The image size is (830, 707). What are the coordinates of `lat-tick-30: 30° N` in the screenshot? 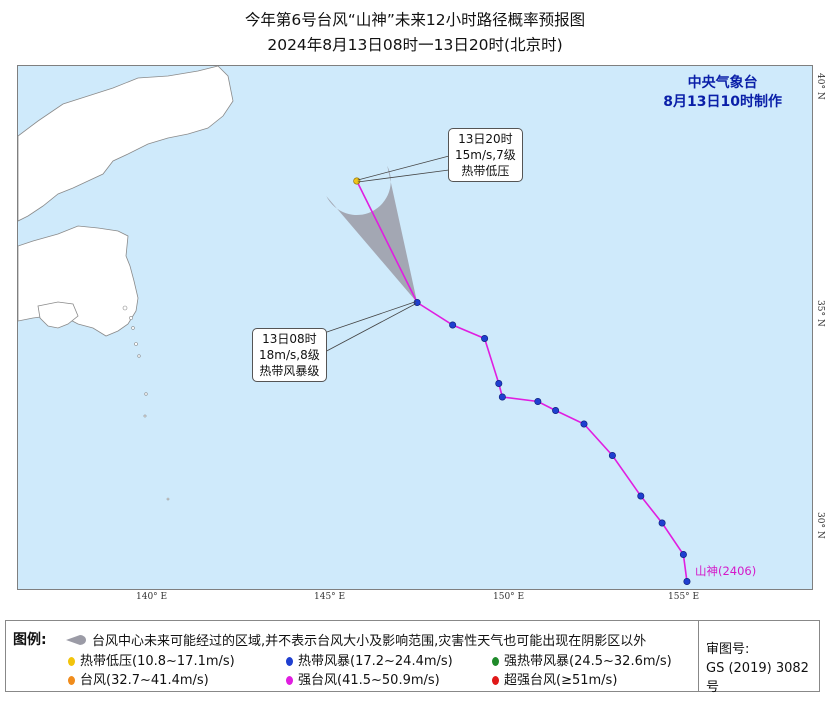 It's located at (820, 525).